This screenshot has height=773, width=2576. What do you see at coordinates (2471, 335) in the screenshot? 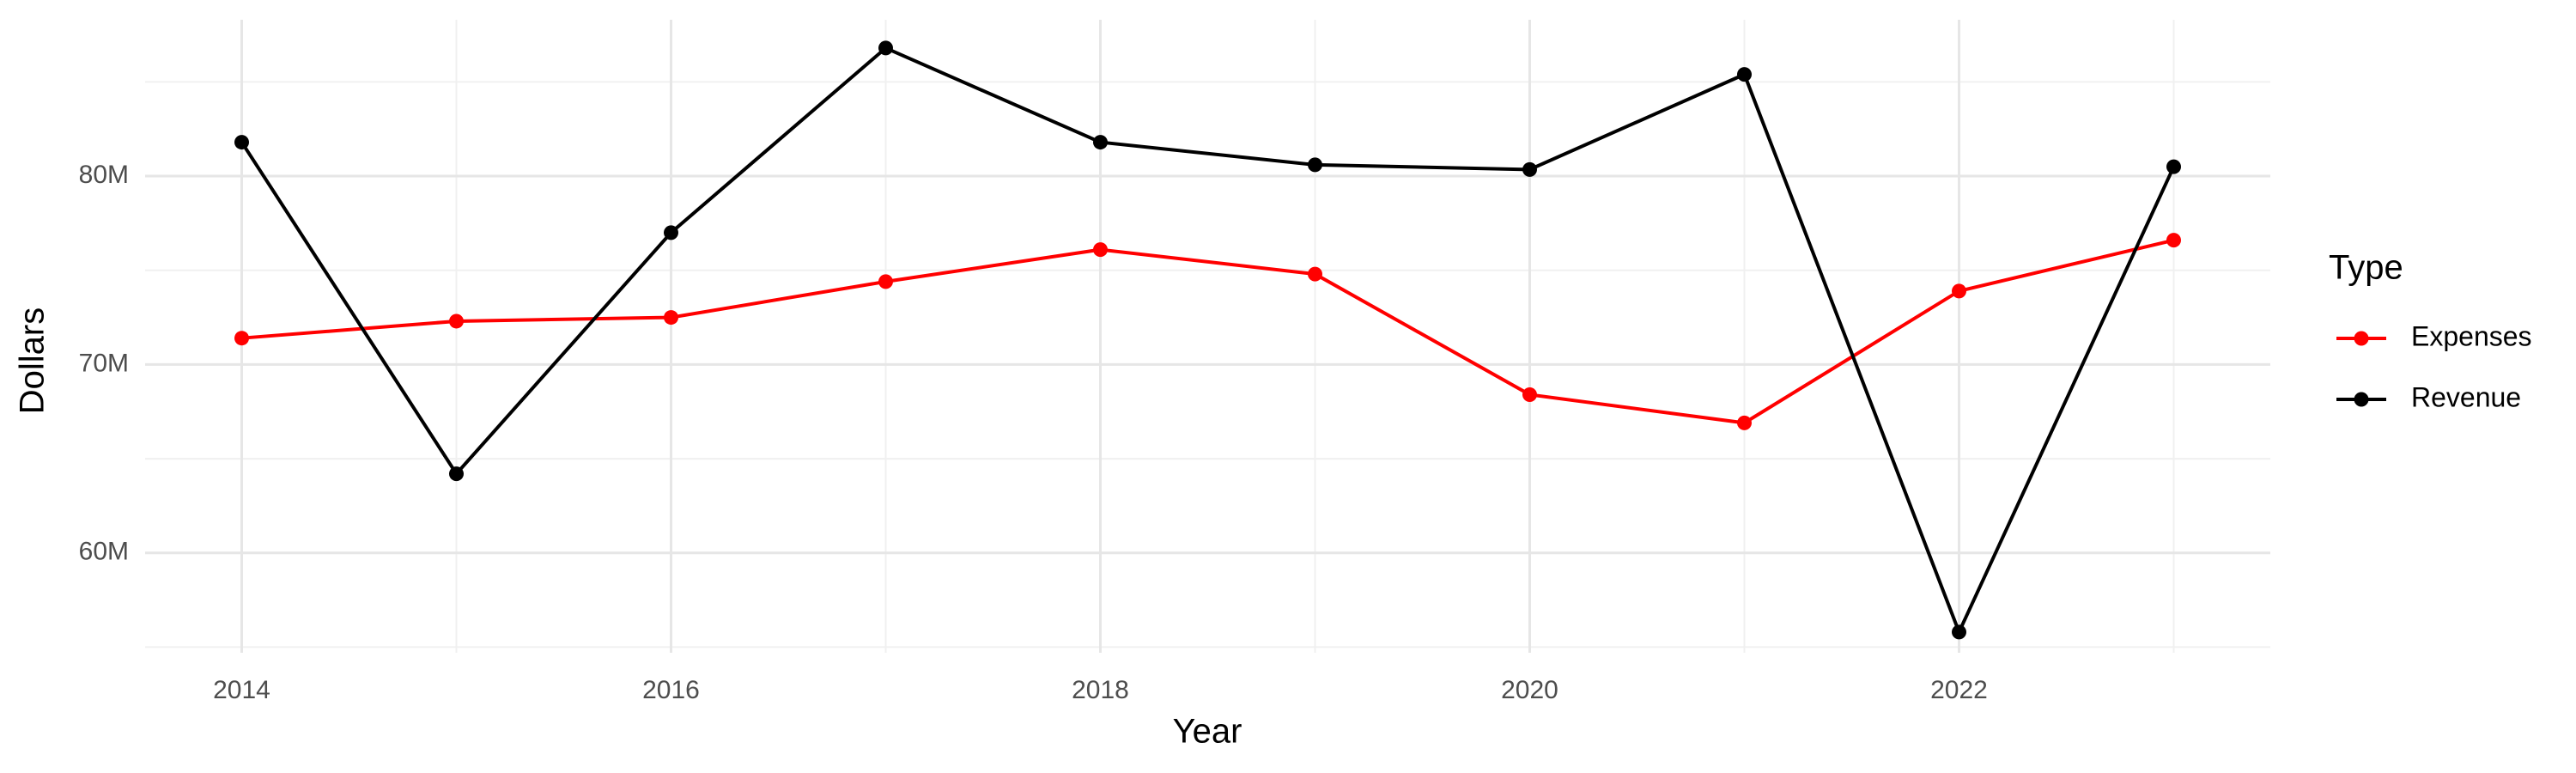
I see `legend-label: Expenses` at bounding box center [2471, 335].